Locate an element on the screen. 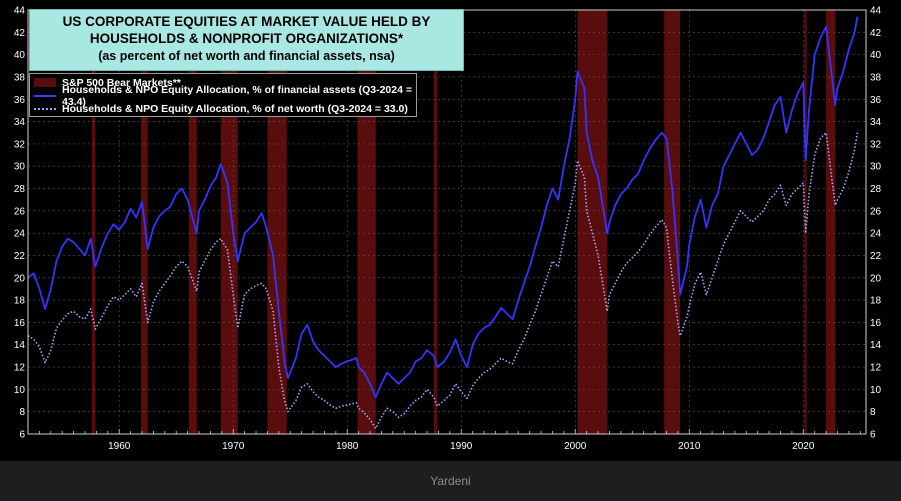 The height and width of the screenshot is (501, 901). y-tick-label-right: 44 is located at coordinates (876, 11).